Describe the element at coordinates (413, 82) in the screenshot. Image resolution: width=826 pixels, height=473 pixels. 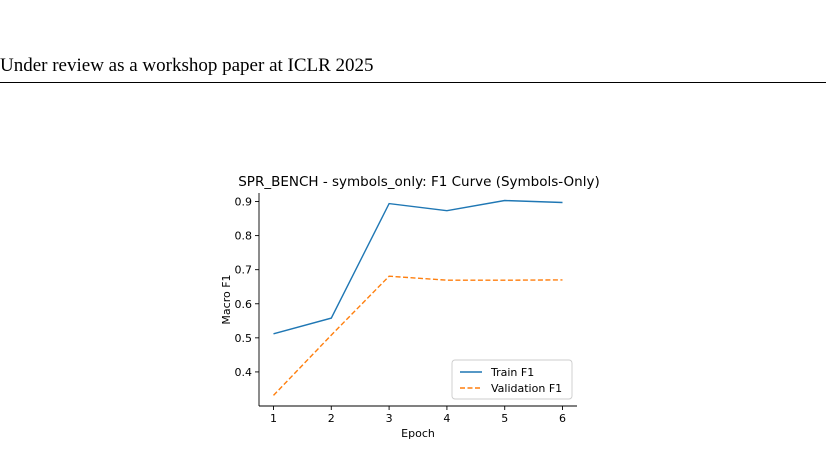
I see `header-rule` at that location.